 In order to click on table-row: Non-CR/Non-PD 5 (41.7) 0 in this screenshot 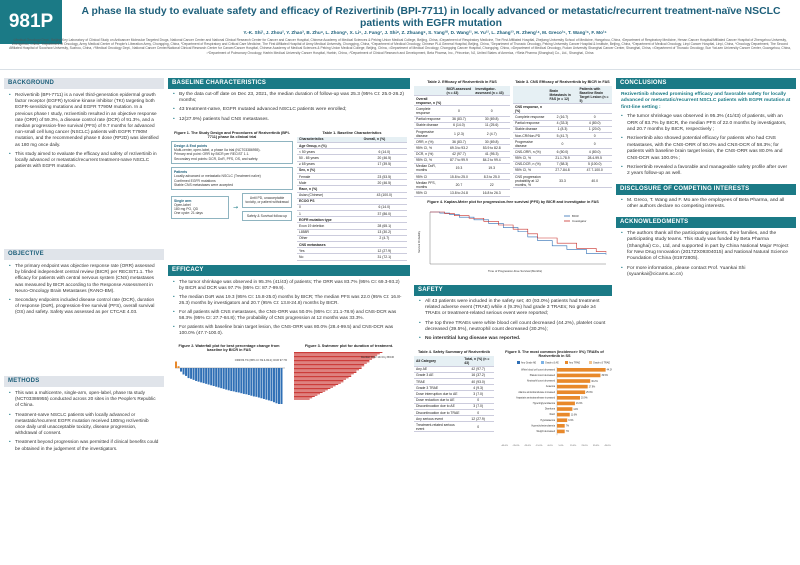, I will do `click(562, 136)`.